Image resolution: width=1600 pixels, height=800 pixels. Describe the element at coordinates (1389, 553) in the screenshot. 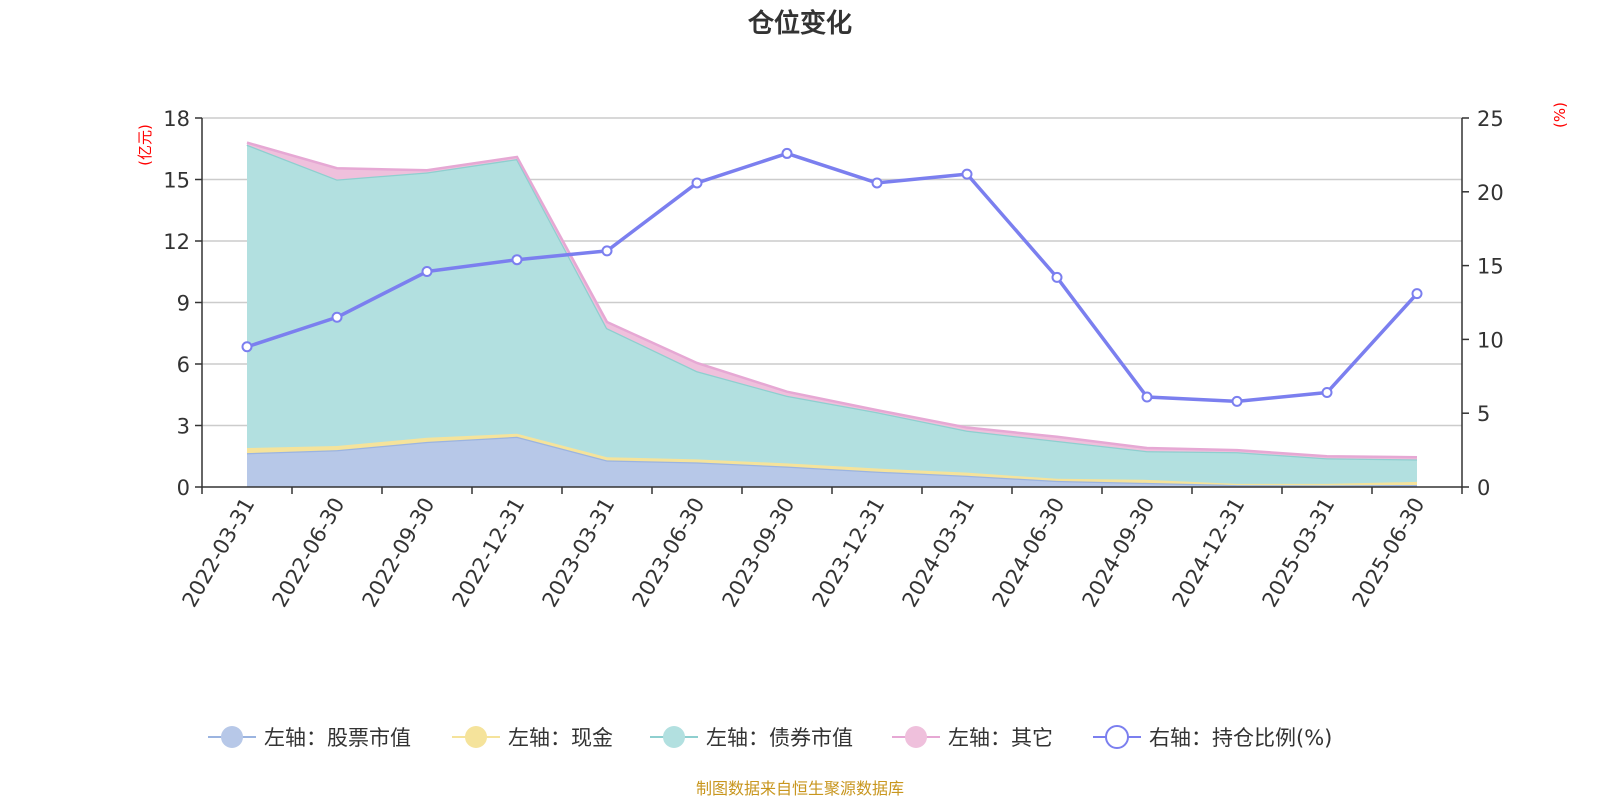

I see `x-tick-label: 2025-06-30` at that location.